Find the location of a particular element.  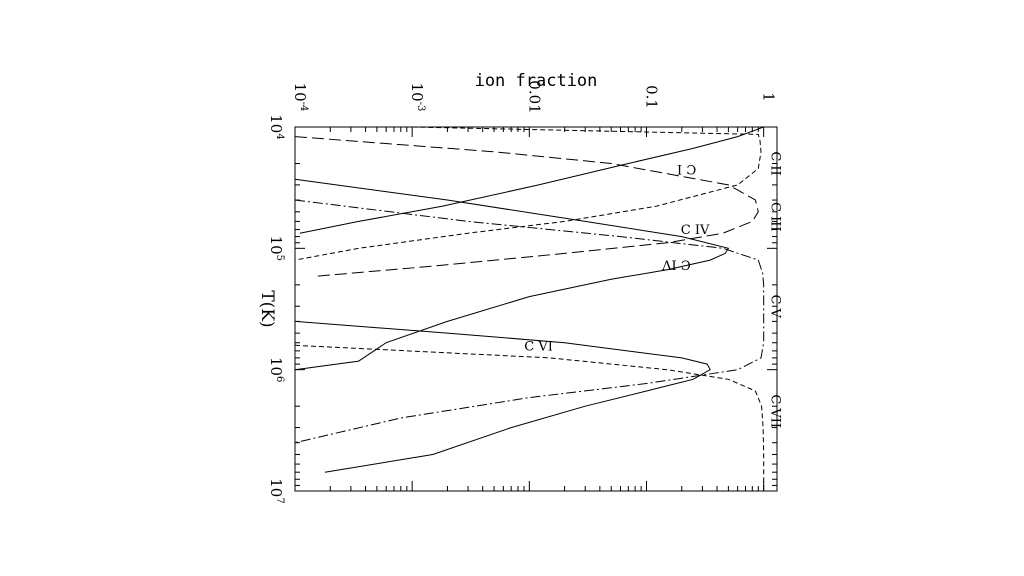

y-tick-label: 1 is located at coordinates (769, 97).